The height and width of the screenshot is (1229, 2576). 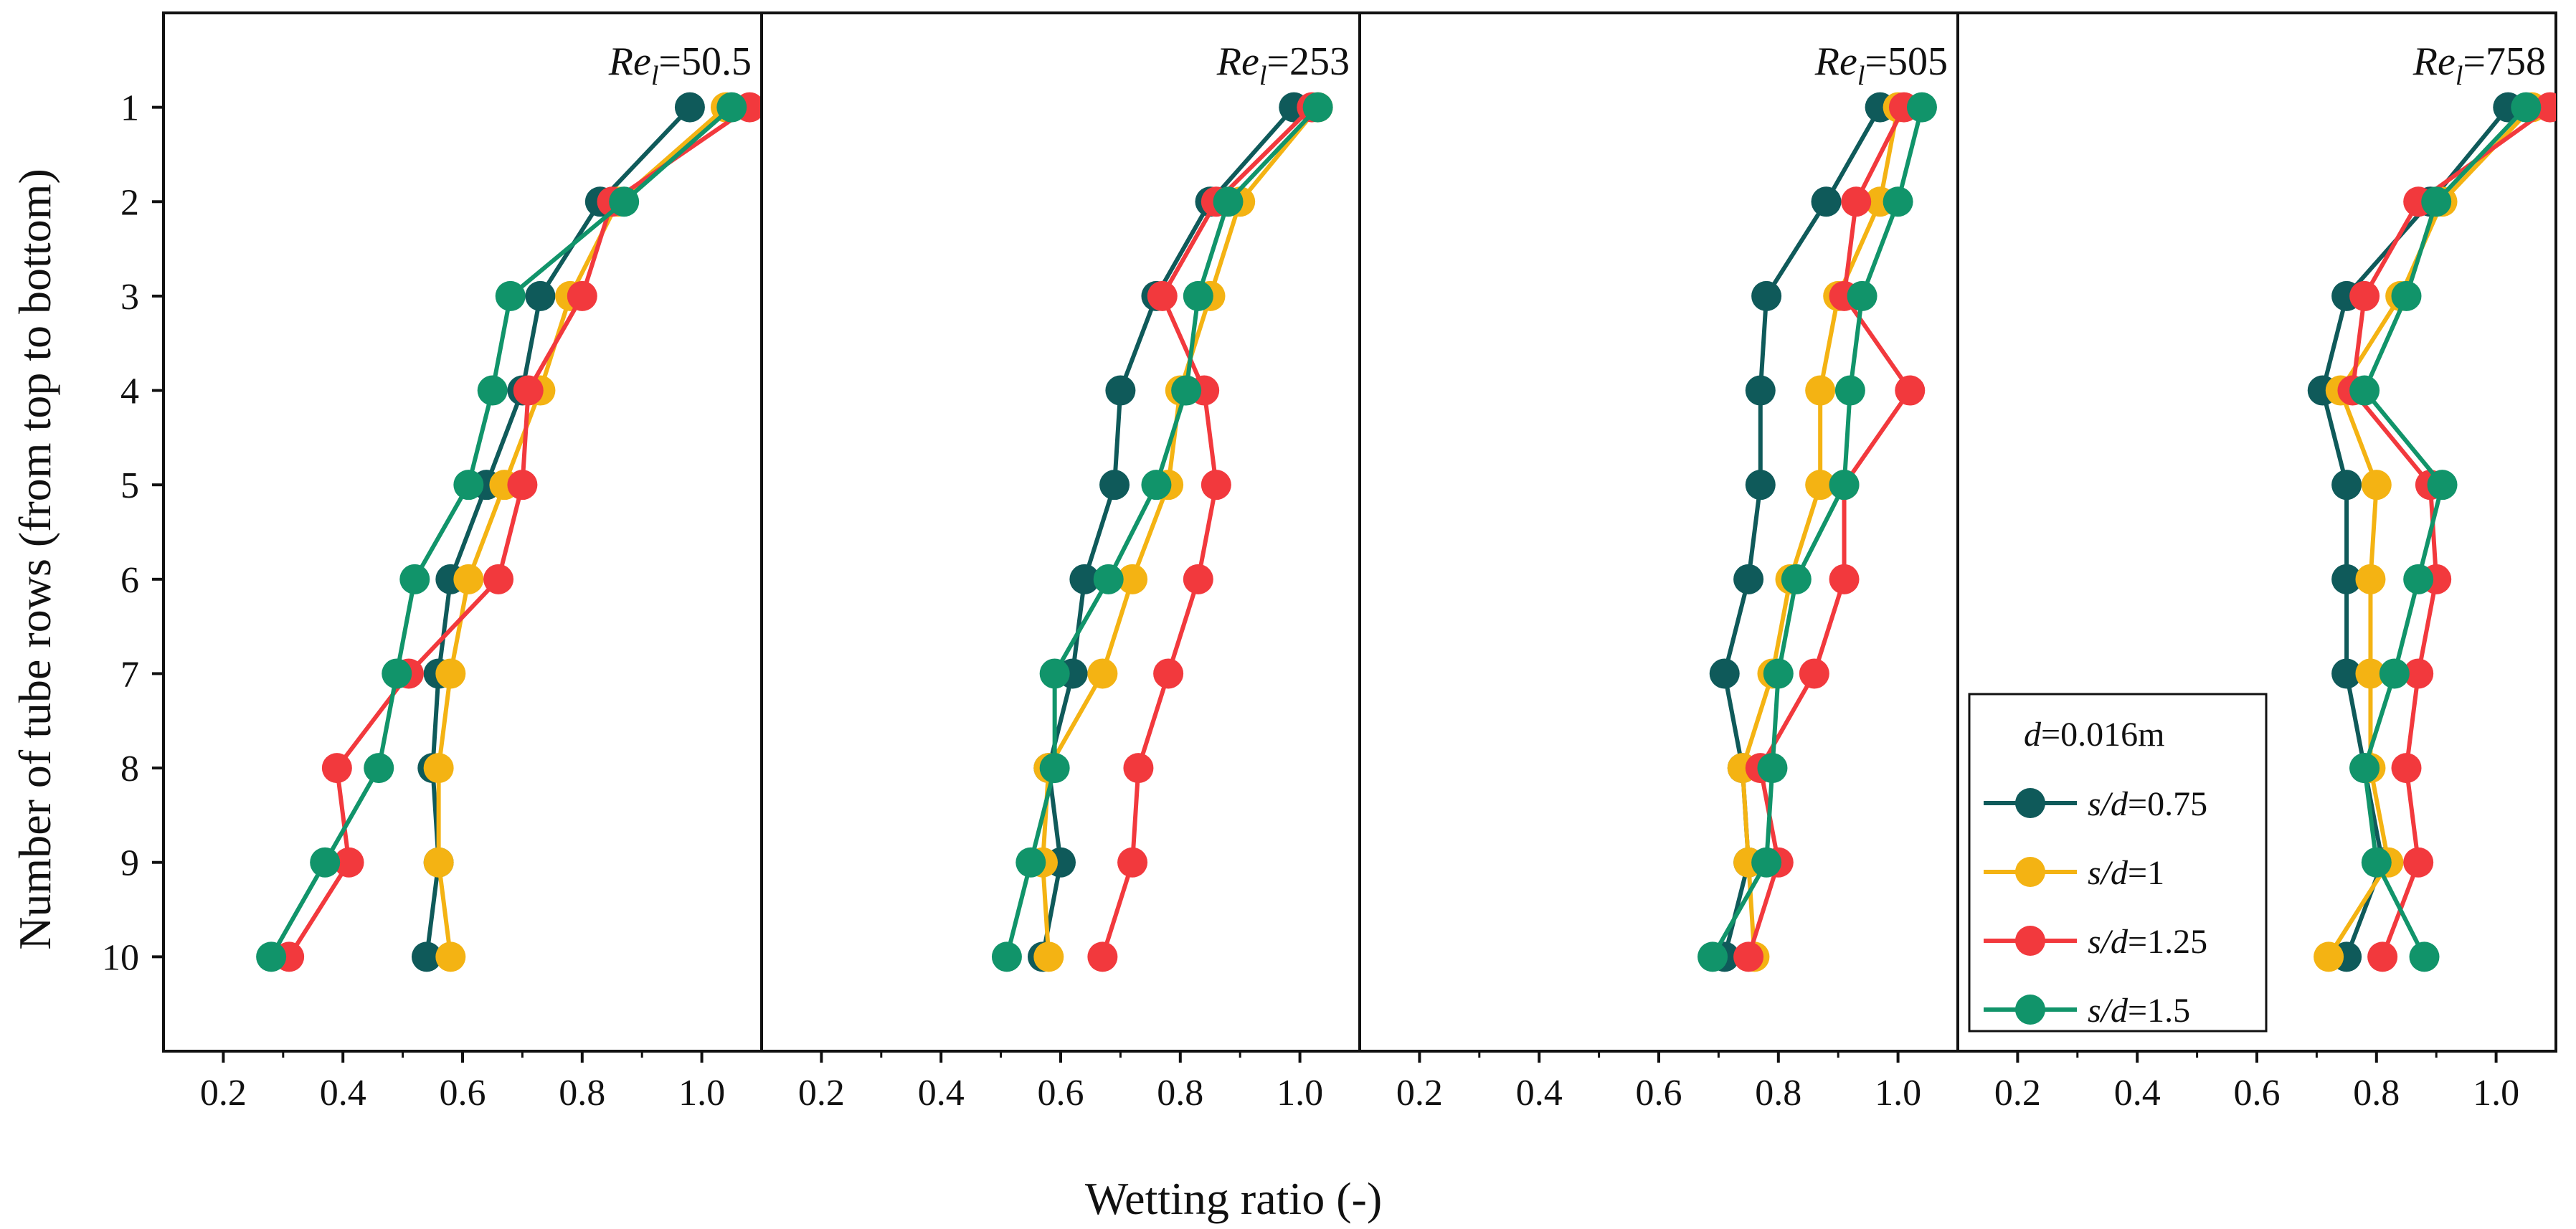 What do you see at coordinates (129, 674) in the screenshot?
I see `y-tick-label: 7` at bounding box center [129, 674].